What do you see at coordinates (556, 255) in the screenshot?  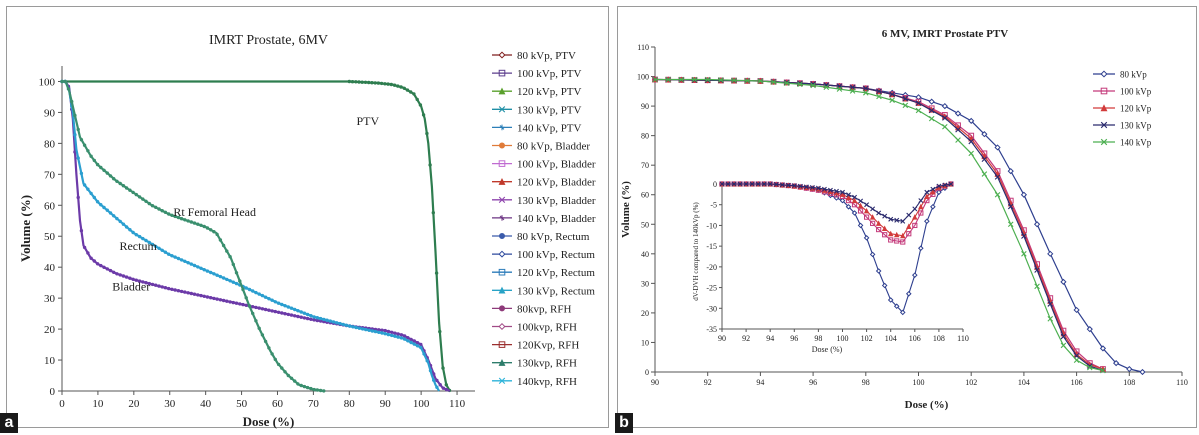 I see `chart-a-legend-label: 100 kVp, Rectum` at bounding box center [556, 255].